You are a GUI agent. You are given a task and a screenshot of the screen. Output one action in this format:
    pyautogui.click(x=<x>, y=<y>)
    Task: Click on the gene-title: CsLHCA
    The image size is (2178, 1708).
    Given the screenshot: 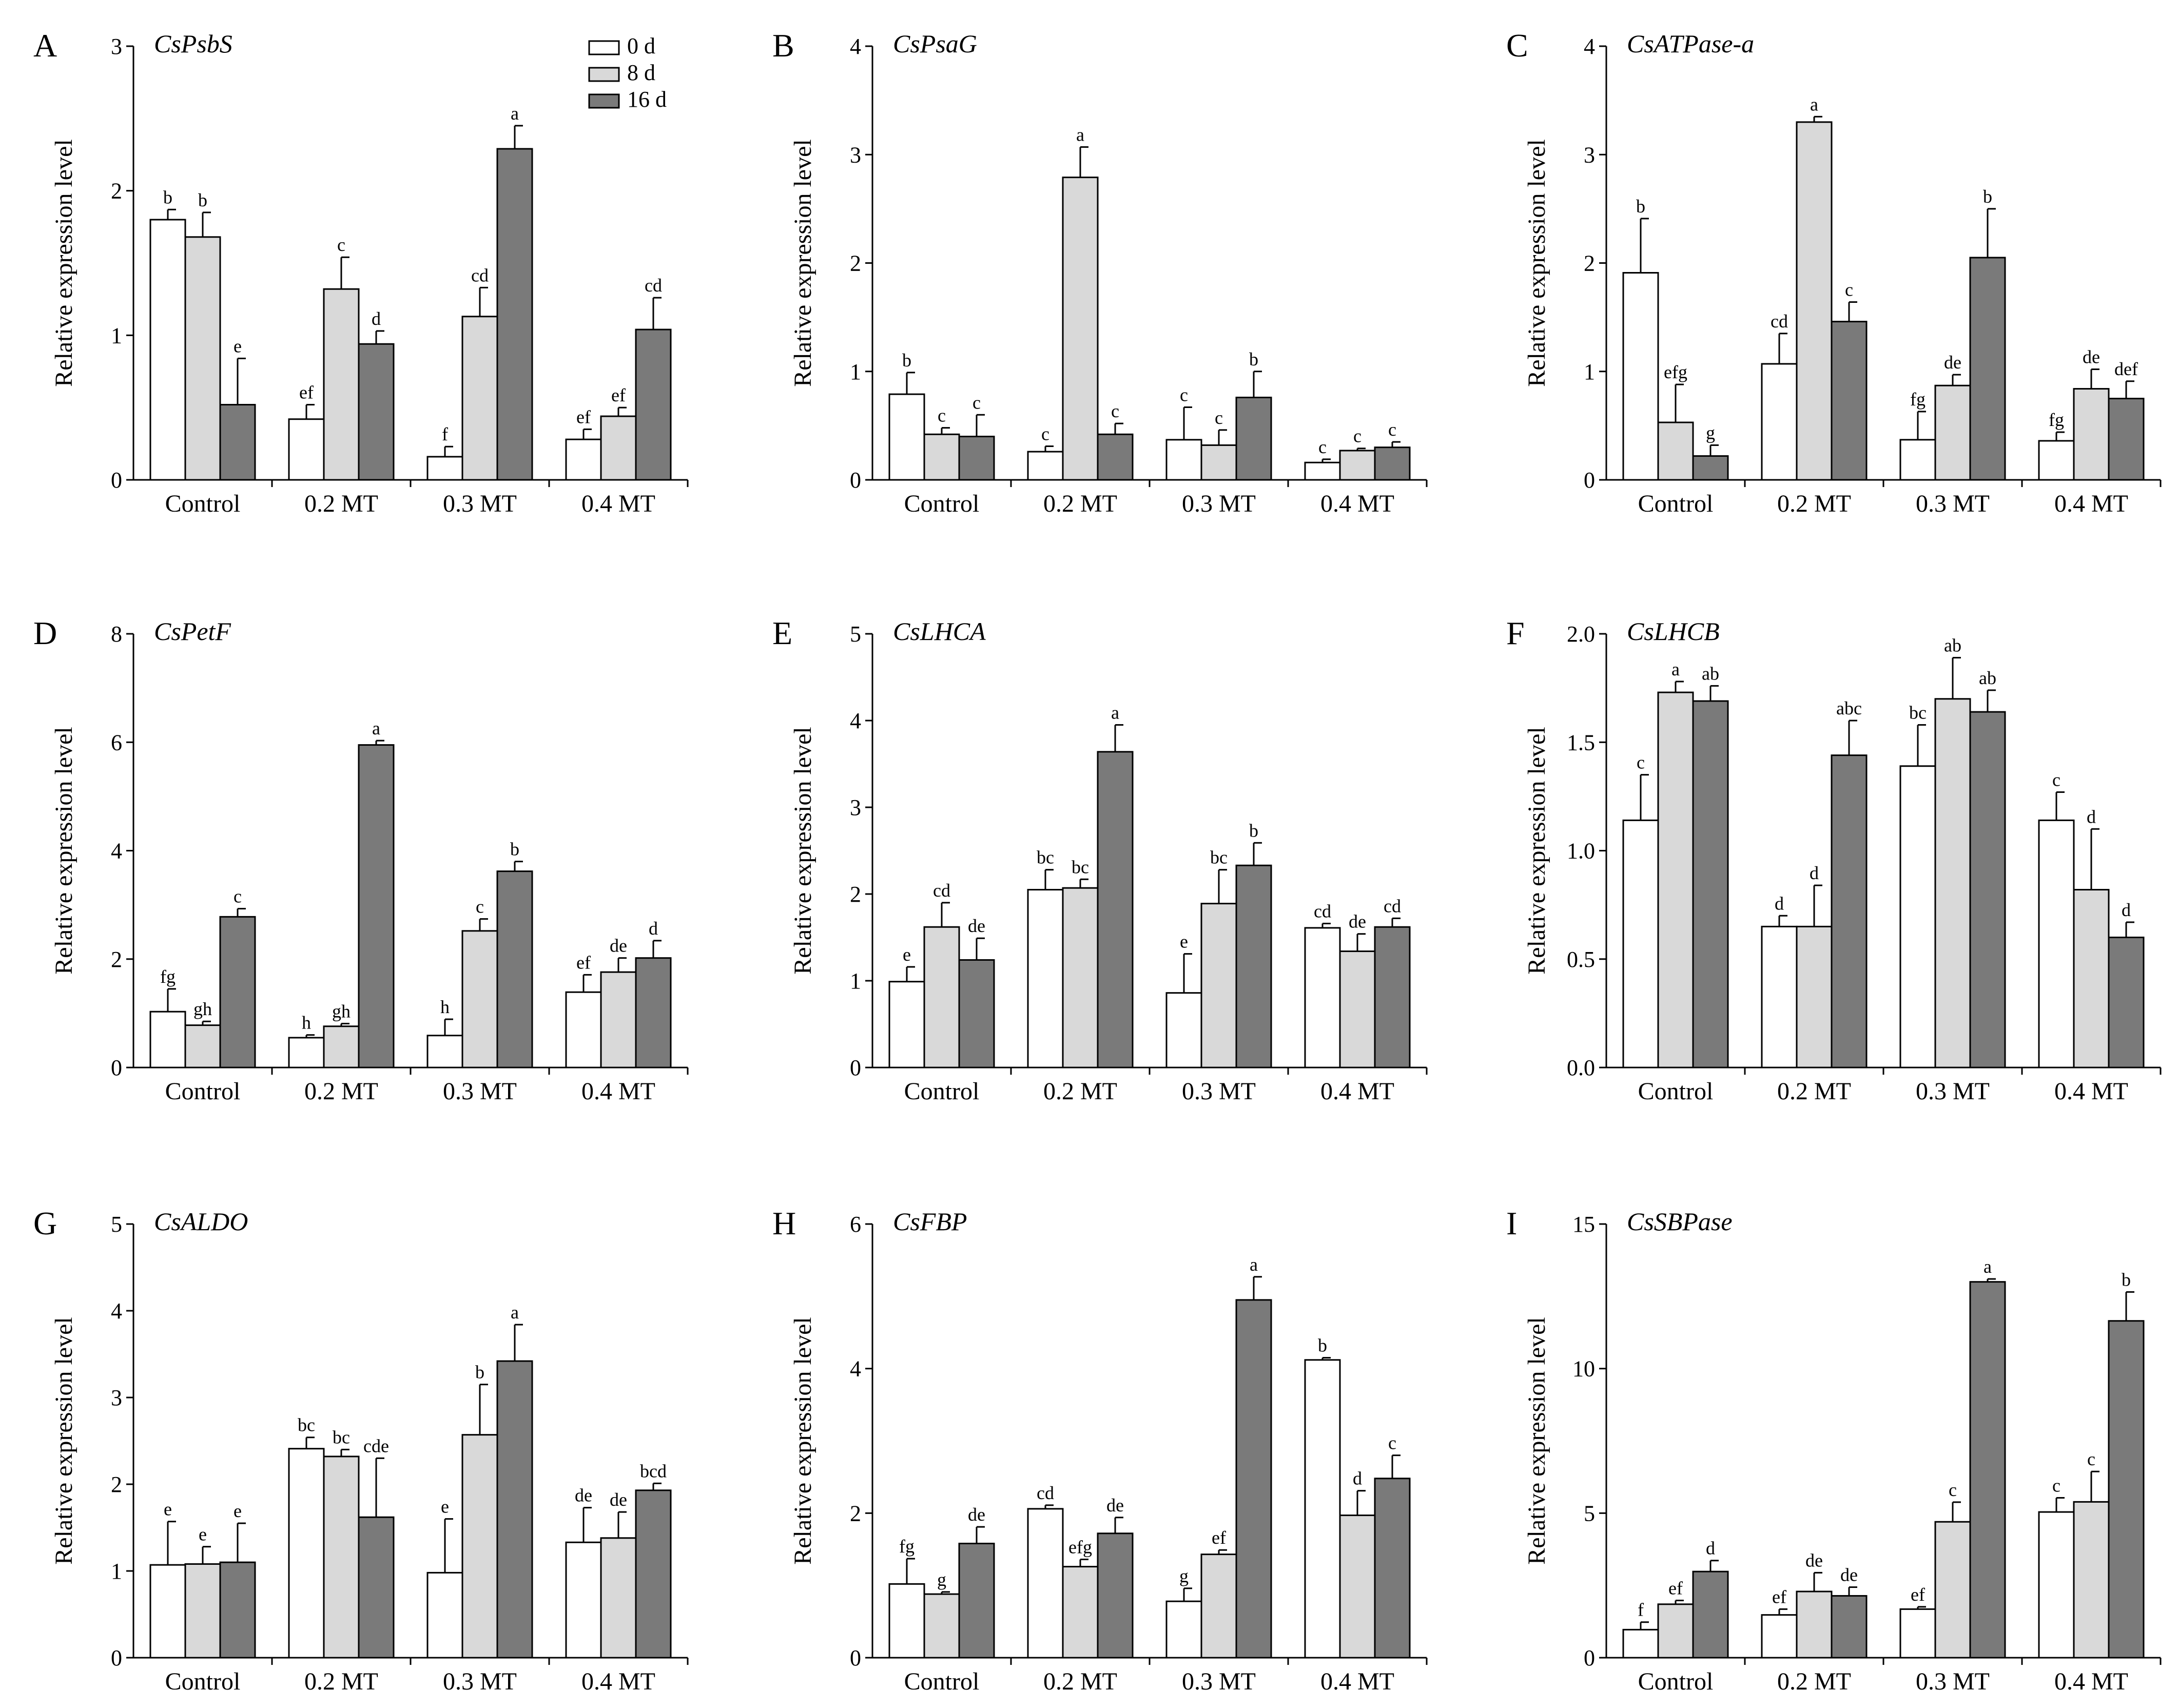 What is the action you would take?
    pyautogui.click(x=940, y=631)
    